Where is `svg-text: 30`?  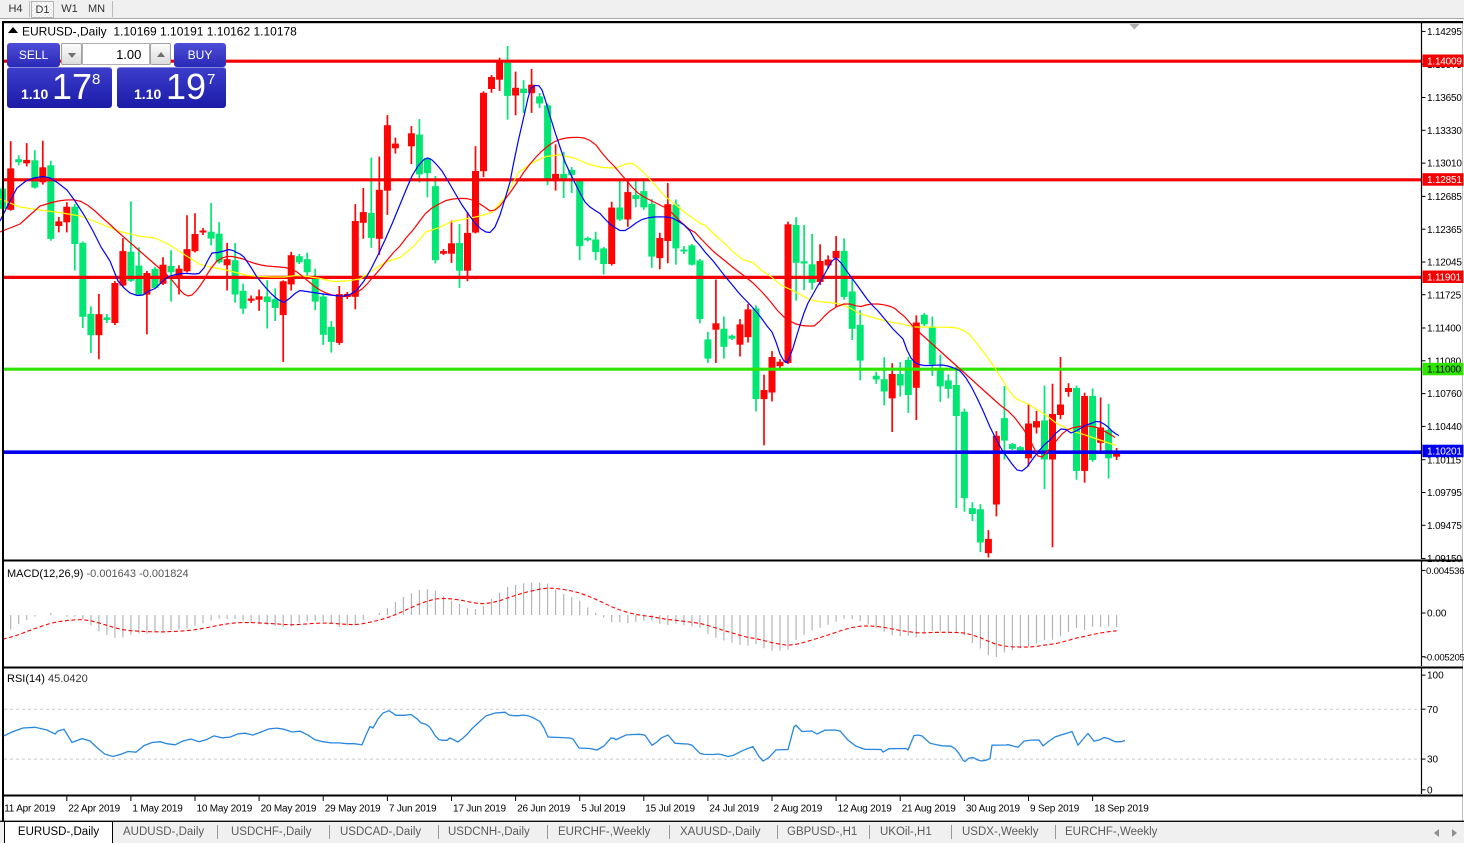
svg-text: 30 is located at coordinates (1433, 760).